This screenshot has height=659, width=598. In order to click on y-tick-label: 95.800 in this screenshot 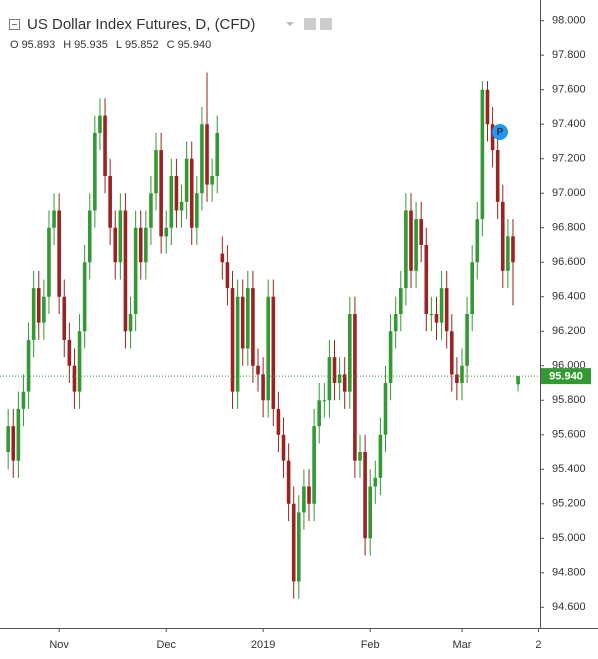, I will do `click(569, 400)`.